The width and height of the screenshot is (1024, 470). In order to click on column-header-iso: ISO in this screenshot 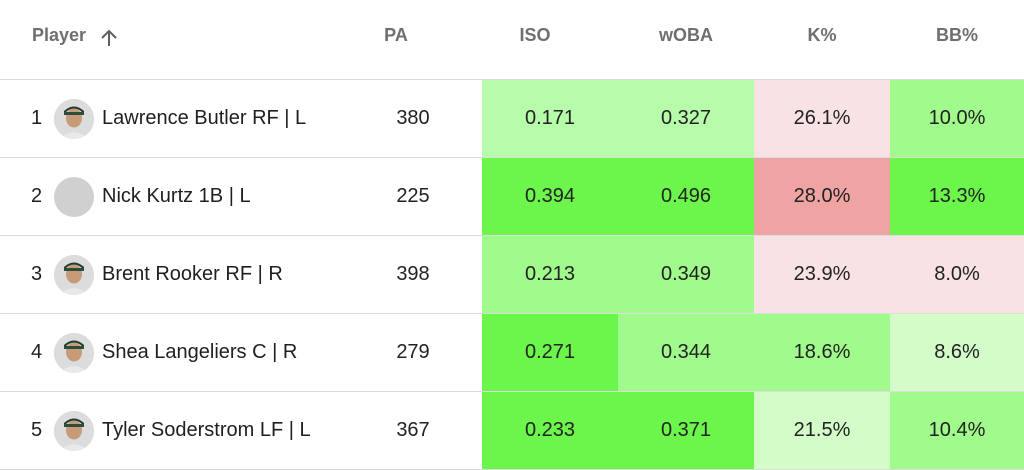, I will do `click(535, 35)`.